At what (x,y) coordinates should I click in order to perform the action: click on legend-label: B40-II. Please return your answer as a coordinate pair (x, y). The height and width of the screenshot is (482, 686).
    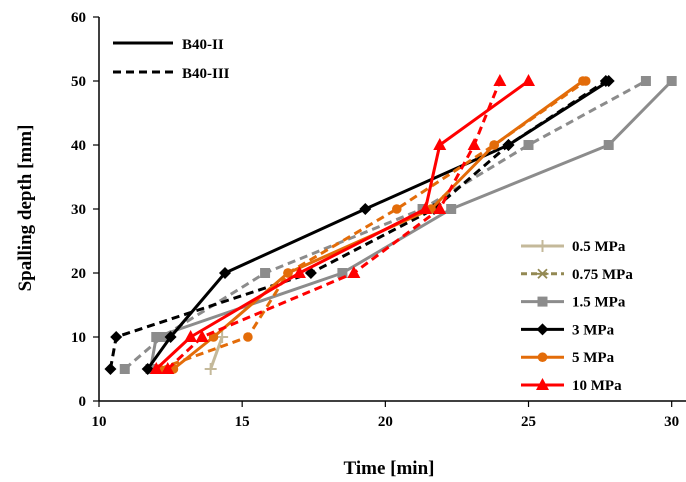
    Looking at the image, I should click on (203, 45).